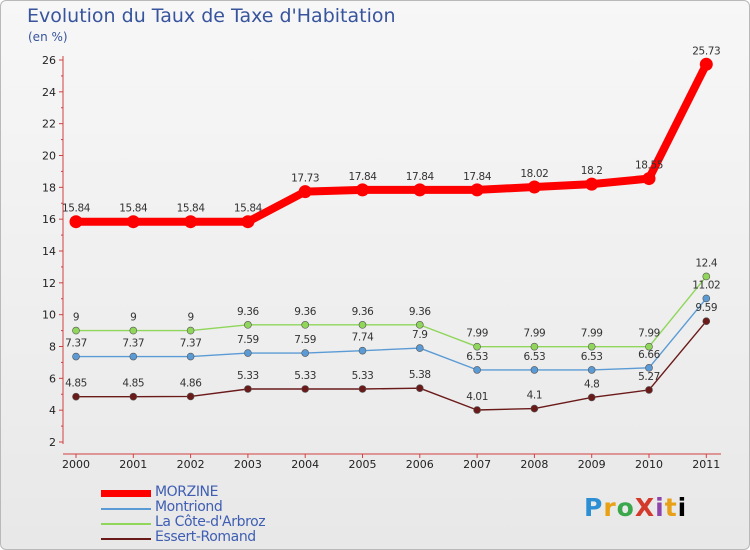 The height and width of the screenshot is (550, 750). I want to click on data-label-essert-romand: 4.1, so click(535, 396).